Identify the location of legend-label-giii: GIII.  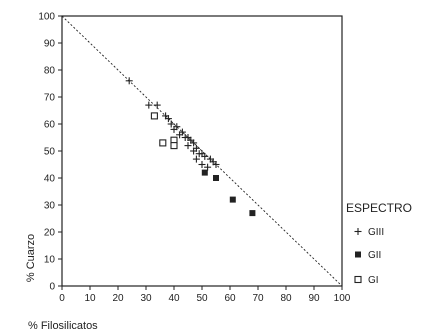
(376, 232).